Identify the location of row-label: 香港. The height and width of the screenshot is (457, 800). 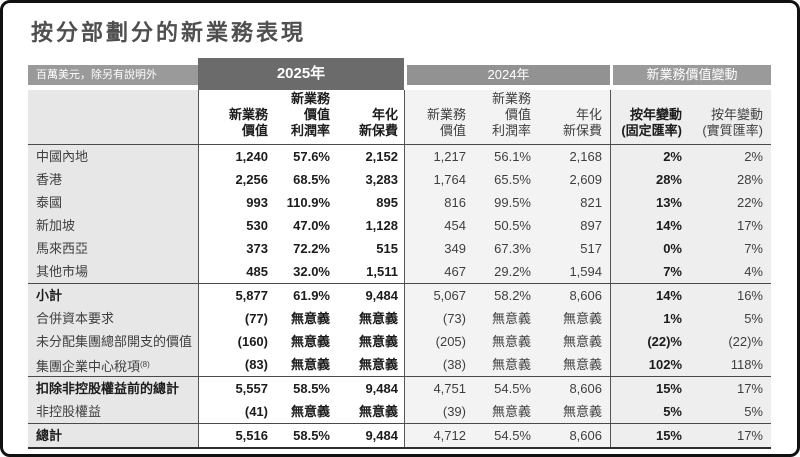
(113, 179).